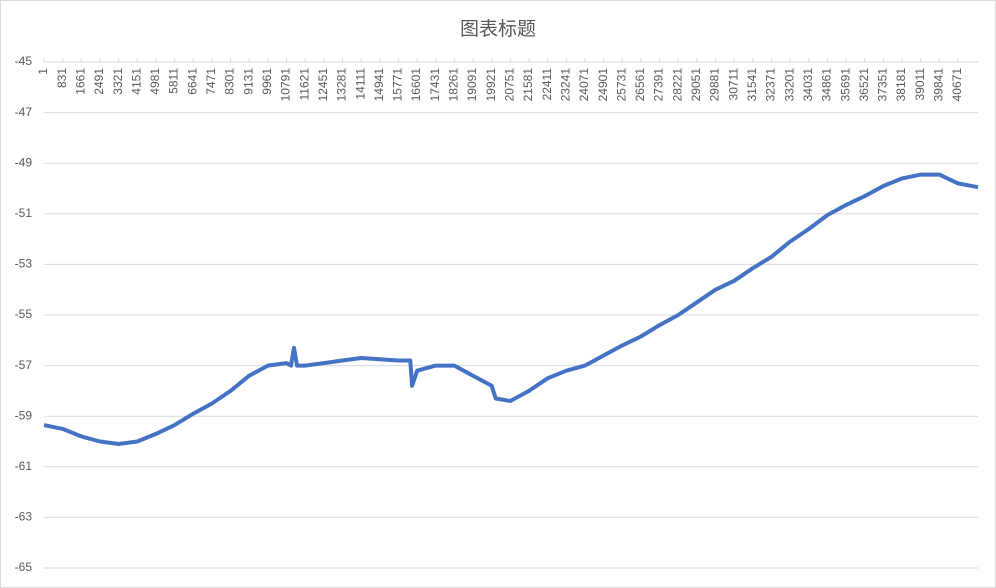 The image size is (996, 588). Describe the element at coordinates (547, 84) in the screenshot. I see `x-tick-label: 22411` at that location.